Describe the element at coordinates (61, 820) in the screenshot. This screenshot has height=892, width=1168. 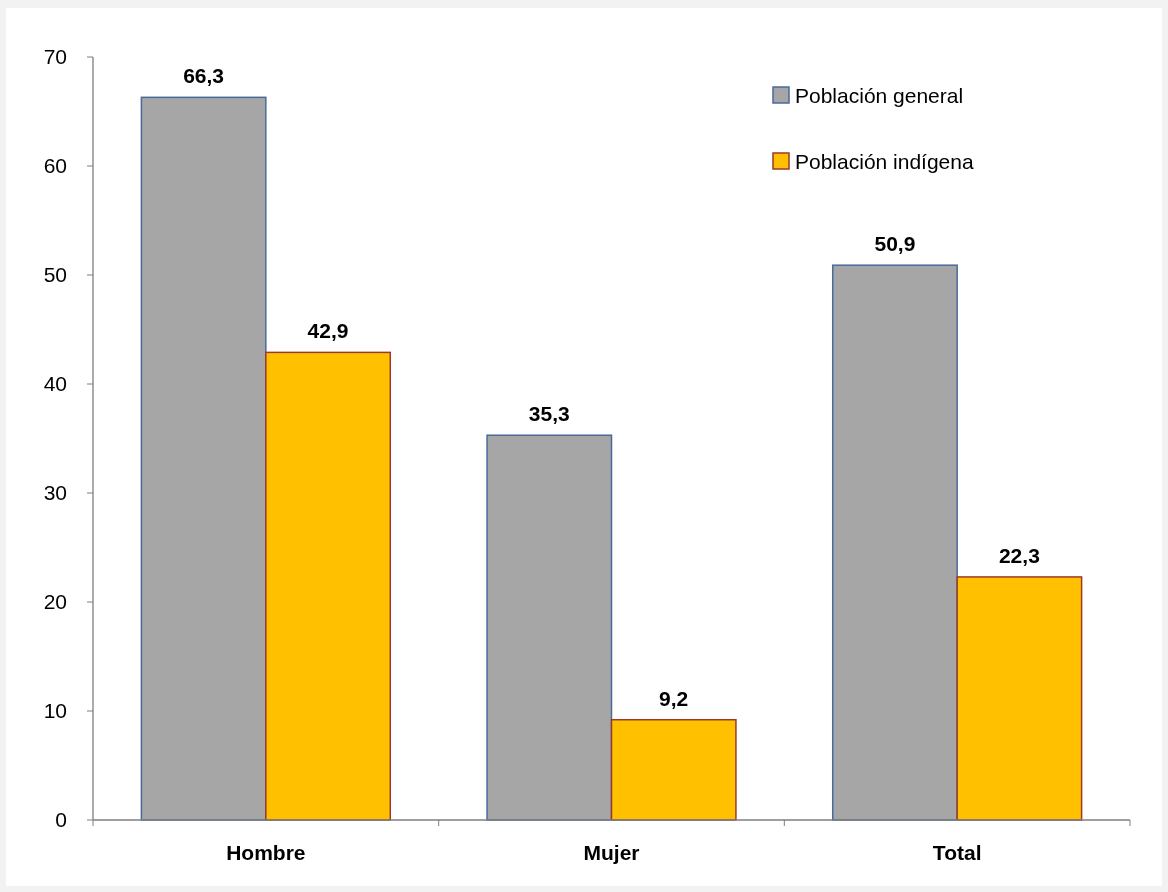
I see `y-tick-label: 0` at that location.